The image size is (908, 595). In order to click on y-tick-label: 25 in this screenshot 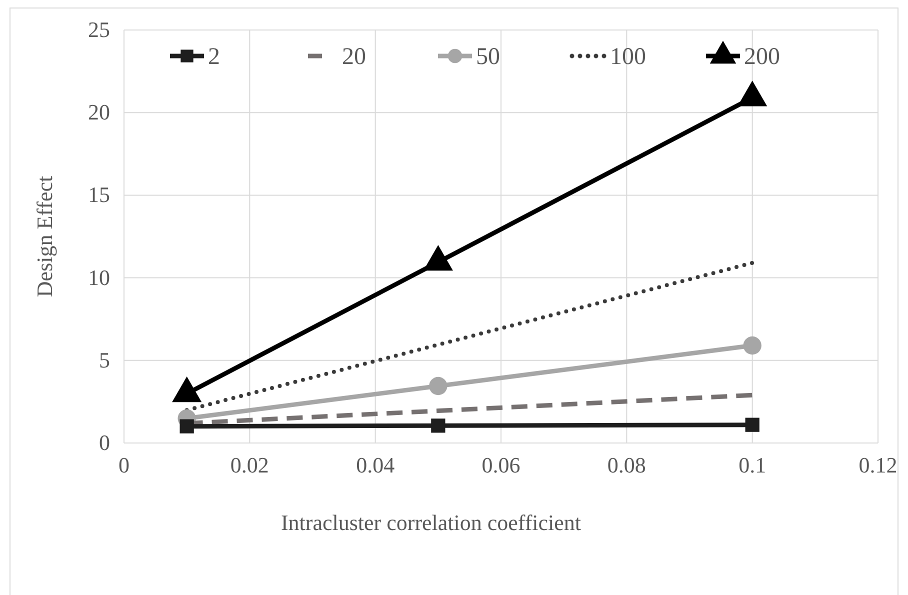, I will do `click(99, 29)`.